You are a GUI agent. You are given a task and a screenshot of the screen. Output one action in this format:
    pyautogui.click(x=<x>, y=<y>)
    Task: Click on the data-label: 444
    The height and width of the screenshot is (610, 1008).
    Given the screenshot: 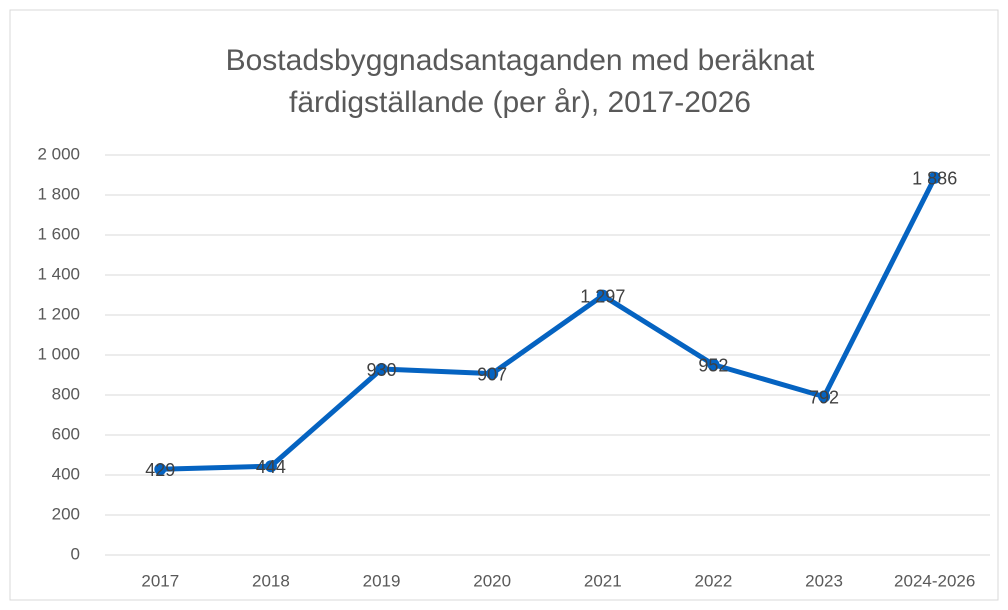 What is the action you would take?
    pyautogui.click(x=271, y=467)
    